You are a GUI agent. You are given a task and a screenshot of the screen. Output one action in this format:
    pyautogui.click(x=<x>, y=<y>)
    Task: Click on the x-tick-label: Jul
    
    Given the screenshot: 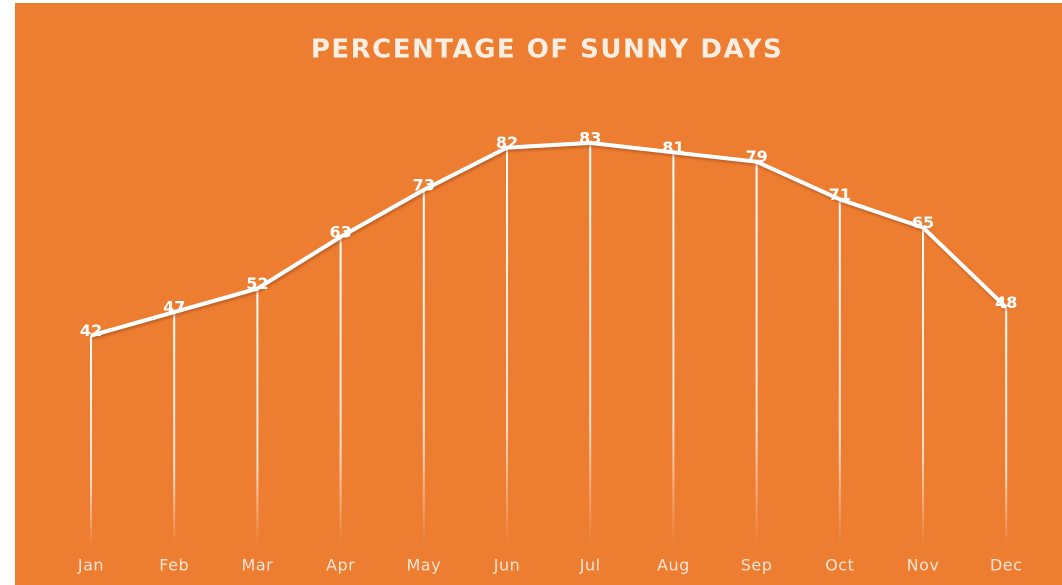 What is the action you would take?
    pyautogui.click(x=590, y=565)
    